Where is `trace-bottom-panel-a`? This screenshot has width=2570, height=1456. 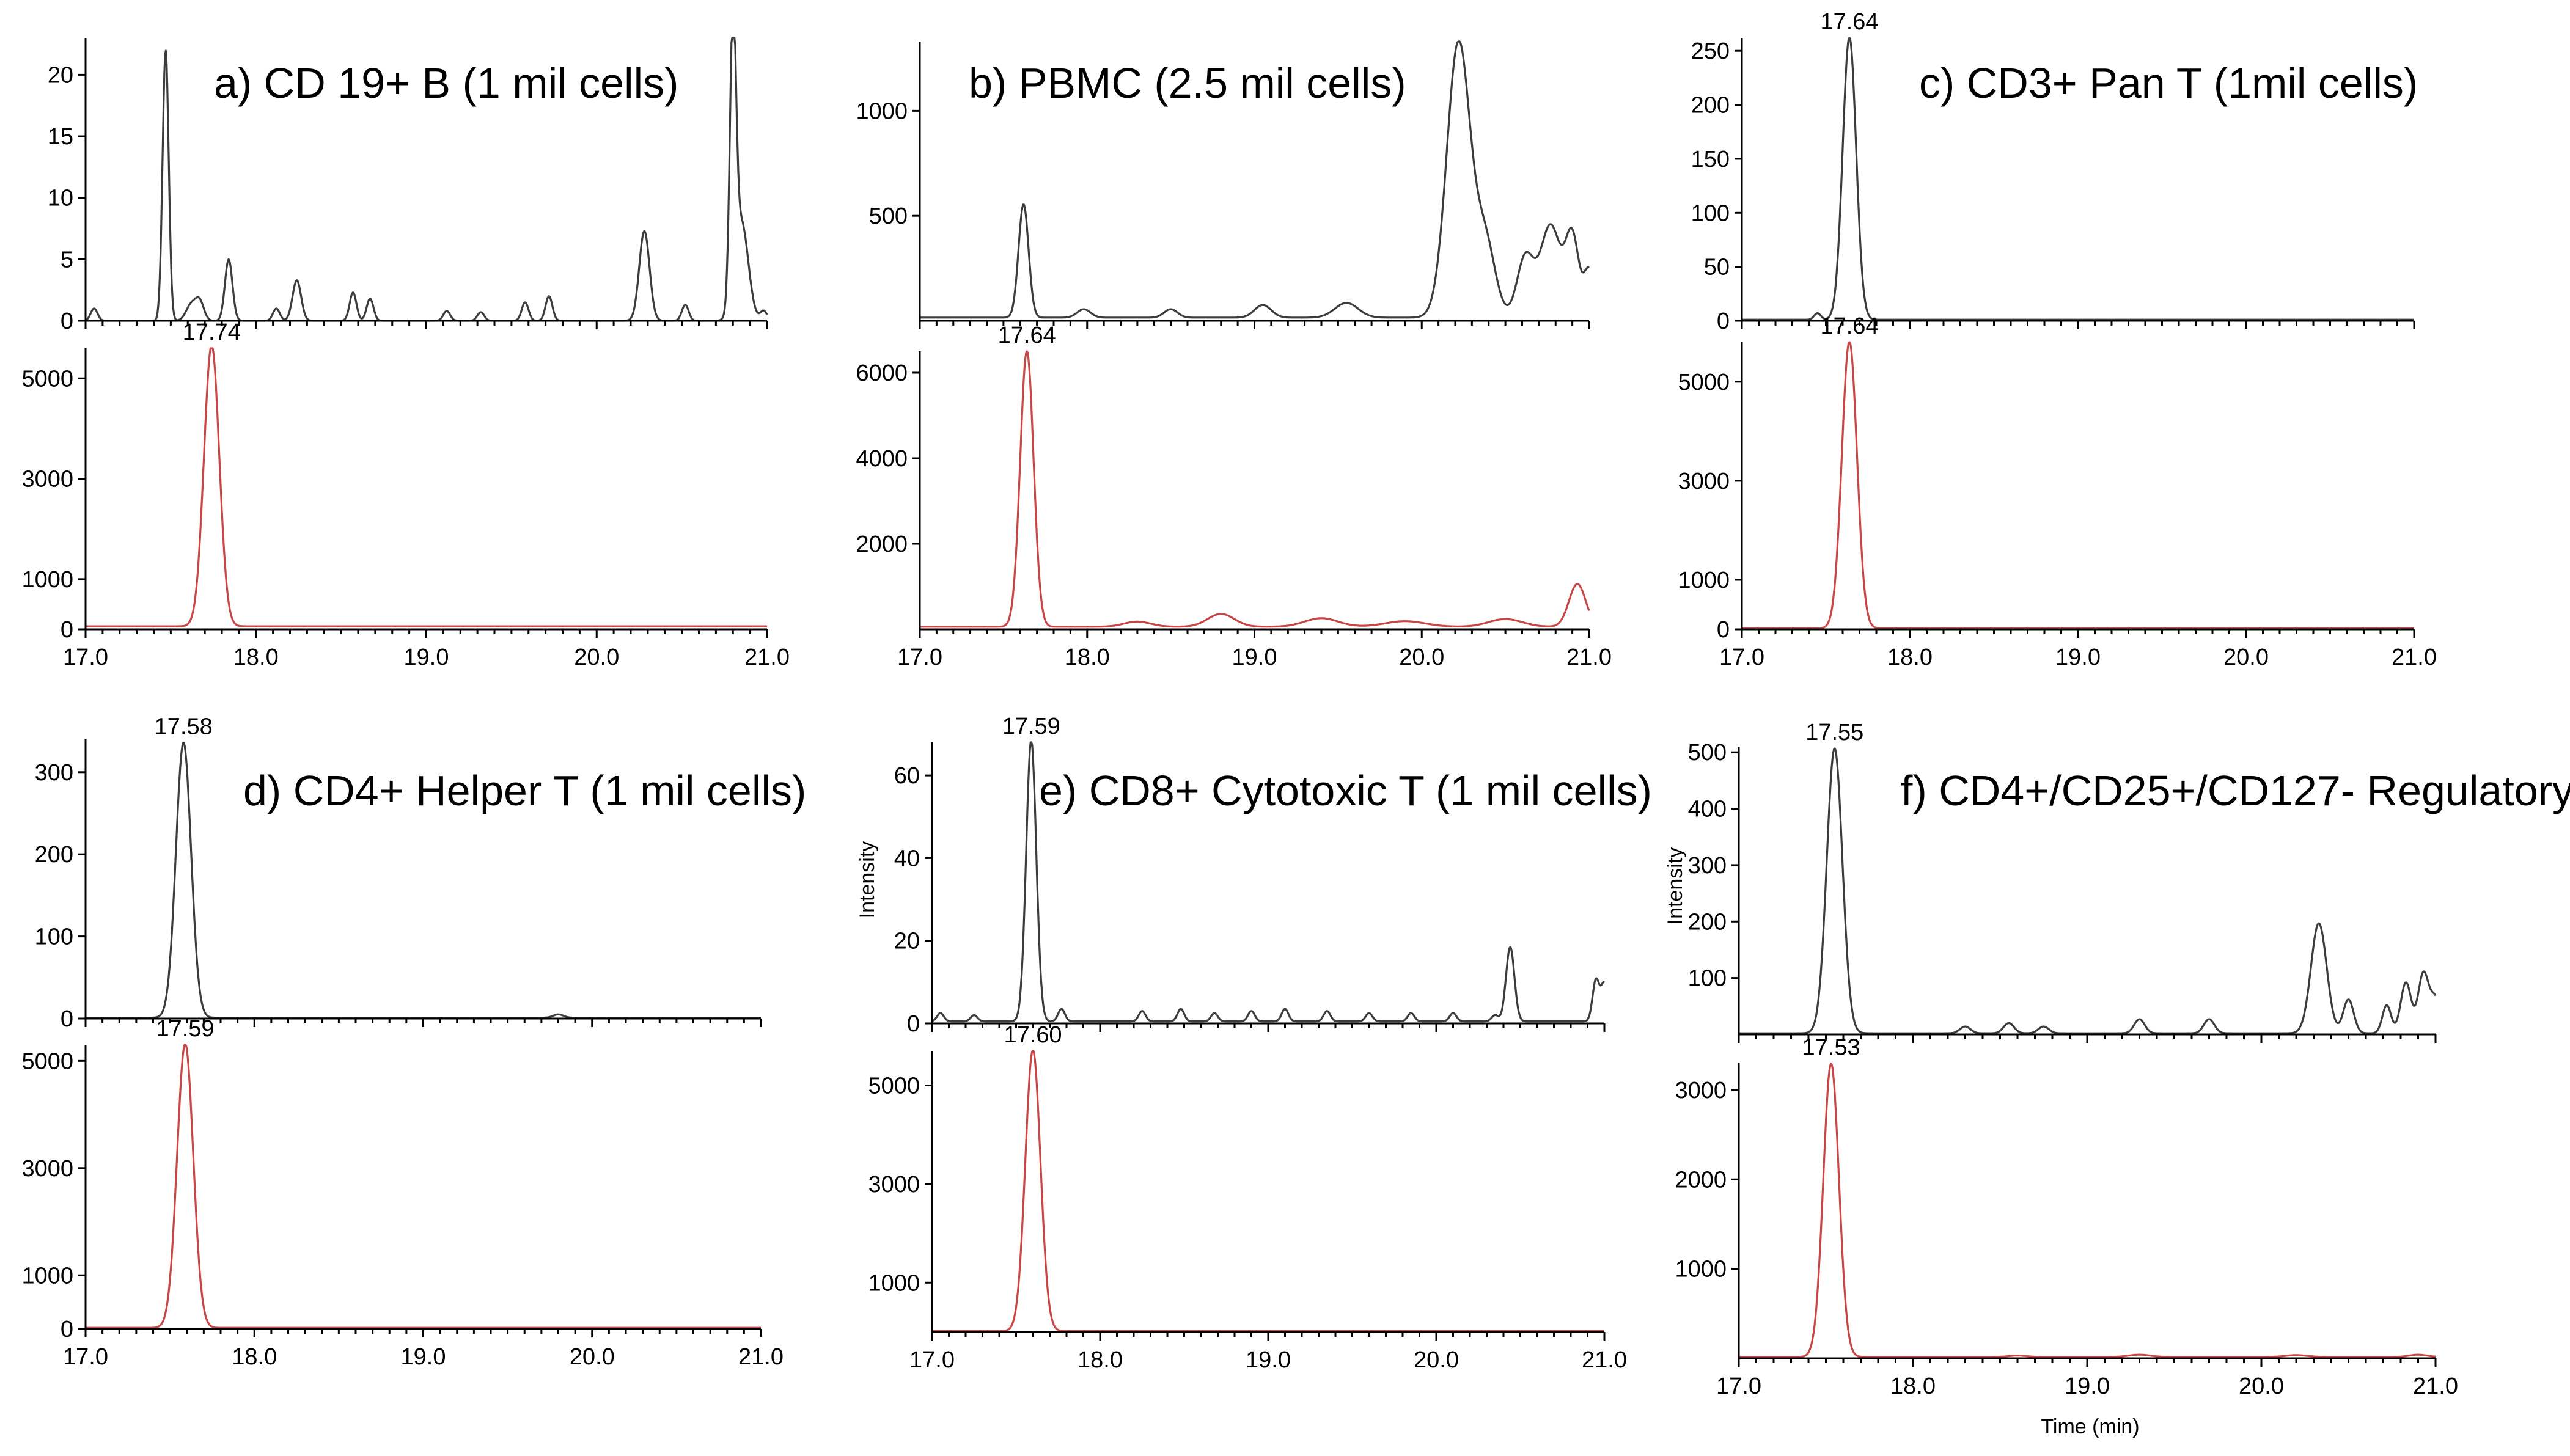 trace-bottom-panel-a is located at coordinates (426, 487).